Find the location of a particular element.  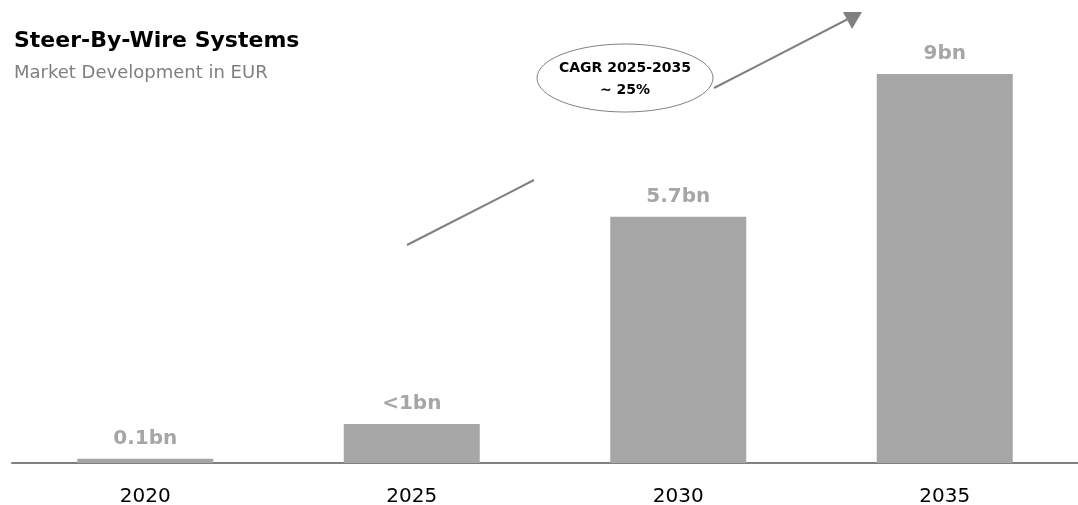

data-label: <1bn is located at coordinates (412, 402).